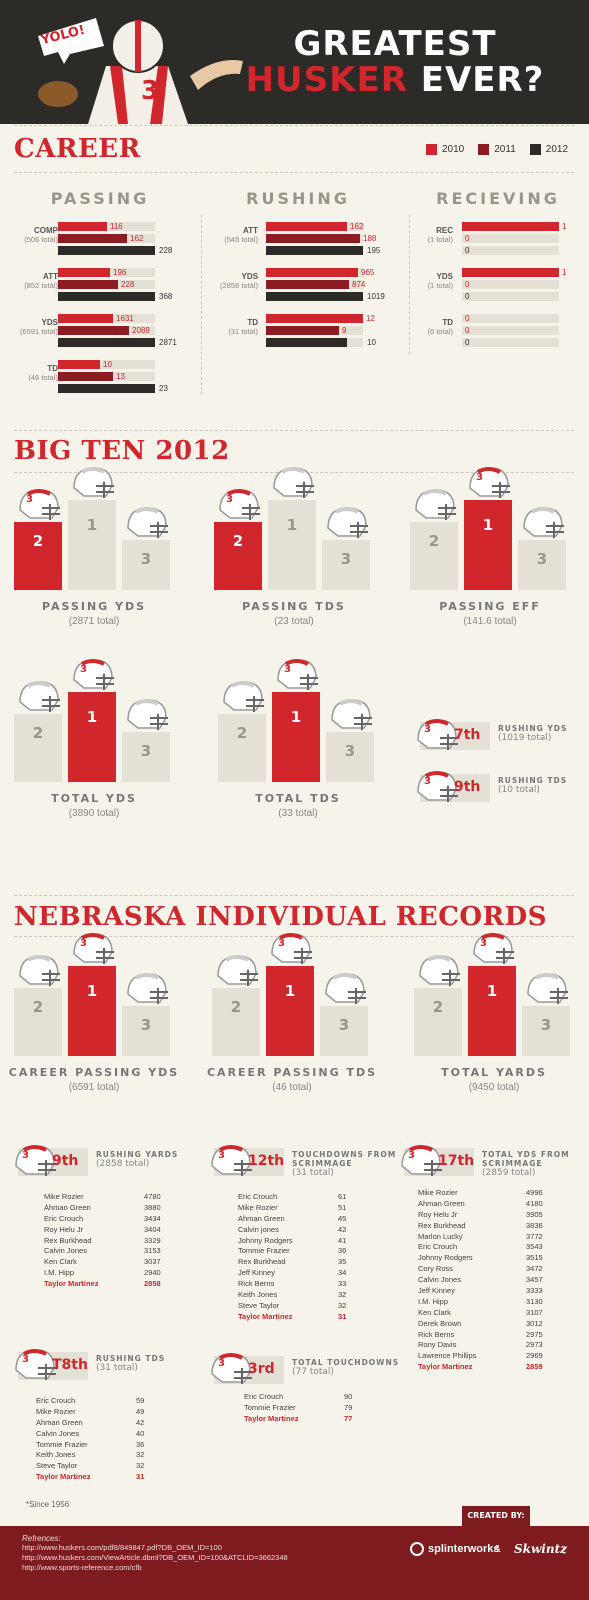 The image size is (589, 1600). Describe the element at coordinates (514, 272) in the screenshot. I see `bar-track: 1` at that location.